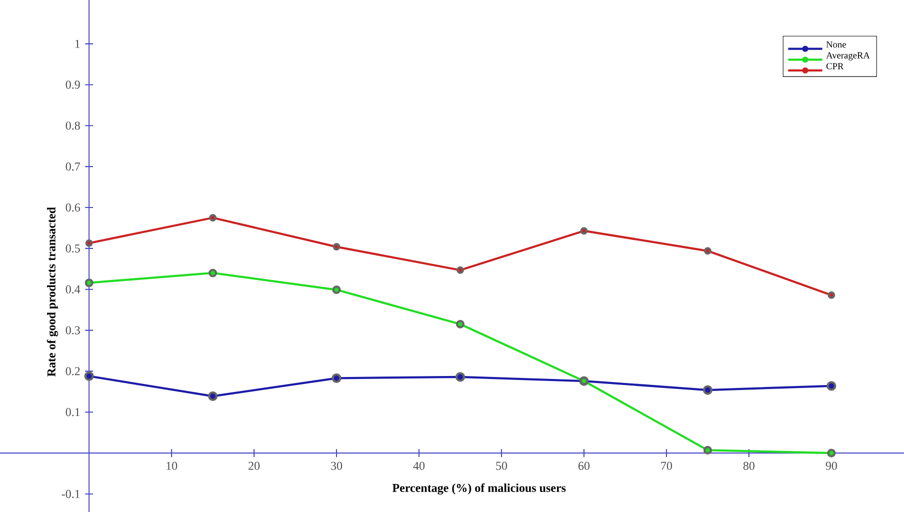 This screenshot has width=904, height=512. I want to click on y-tick-label: 0.8, so click(73, 126).